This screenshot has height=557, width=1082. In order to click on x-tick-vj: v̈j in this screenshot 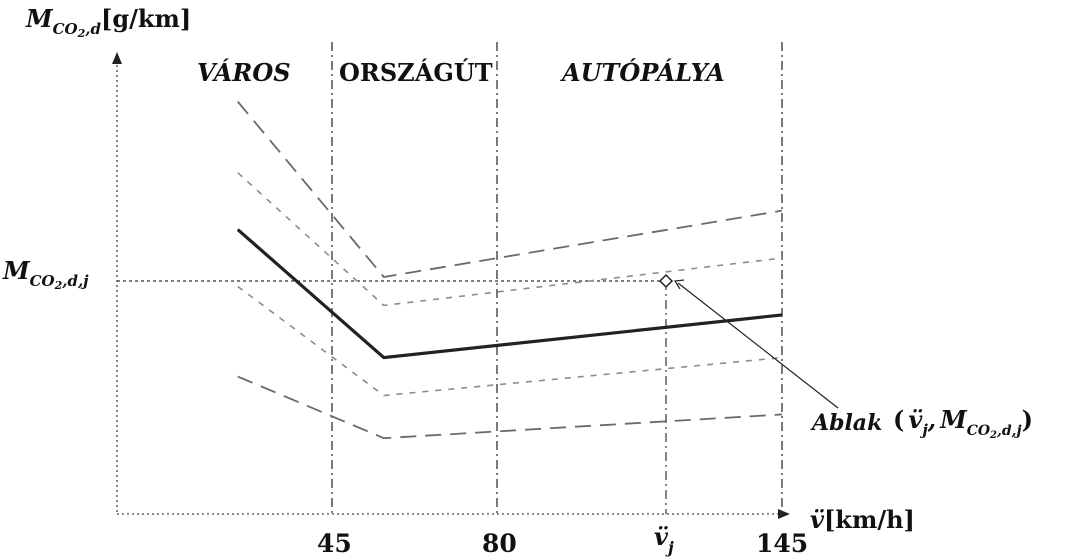, I will do `click(664, 539)`.